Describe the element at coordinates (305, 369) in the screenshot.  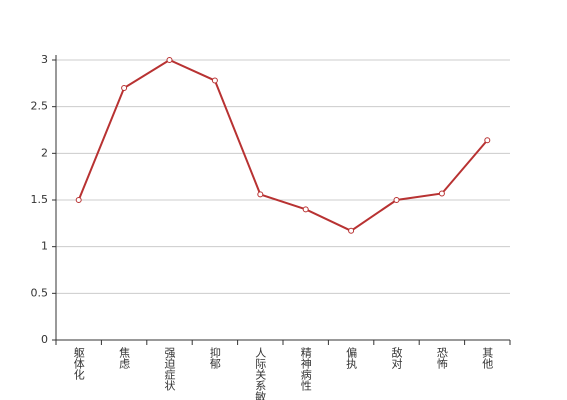
I see `x-tick-label: 精神病性` at that location.